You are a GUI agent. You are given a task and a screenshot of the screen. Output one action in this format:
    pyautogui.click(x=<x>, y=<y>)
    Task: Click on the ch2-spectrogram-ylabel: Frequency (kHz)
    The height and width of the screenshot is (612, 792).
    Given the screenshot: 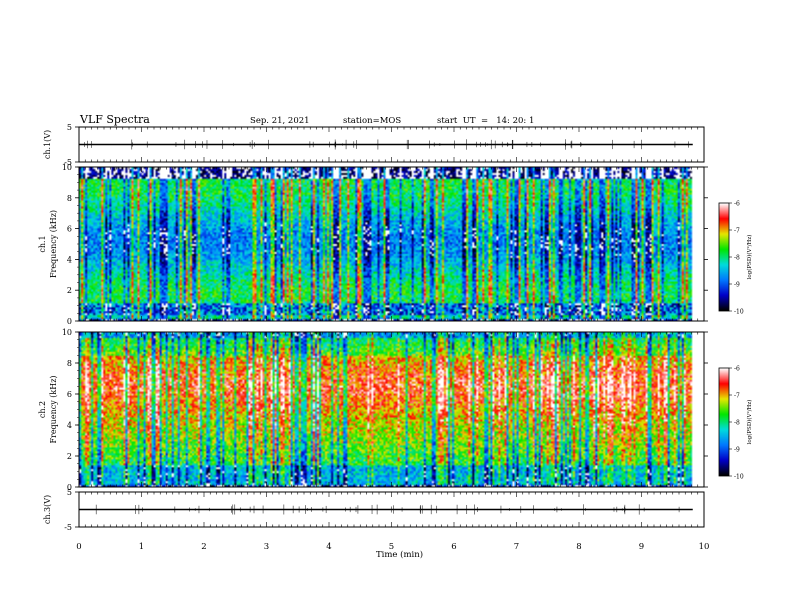 What is the action you would take?
    pyautogui.click(x=53, y=409)
    